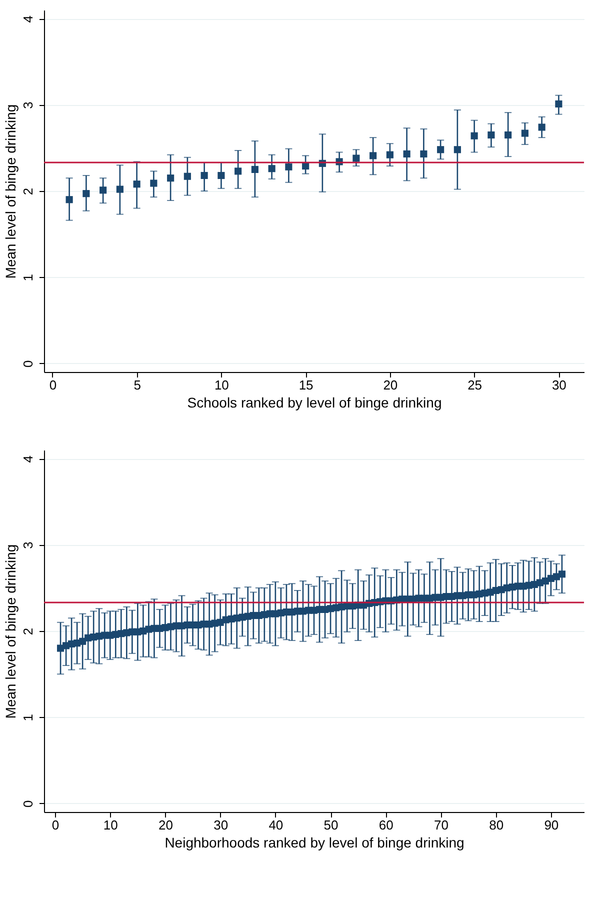  I want to click on x-tick-label: 70, so click(441, 825).